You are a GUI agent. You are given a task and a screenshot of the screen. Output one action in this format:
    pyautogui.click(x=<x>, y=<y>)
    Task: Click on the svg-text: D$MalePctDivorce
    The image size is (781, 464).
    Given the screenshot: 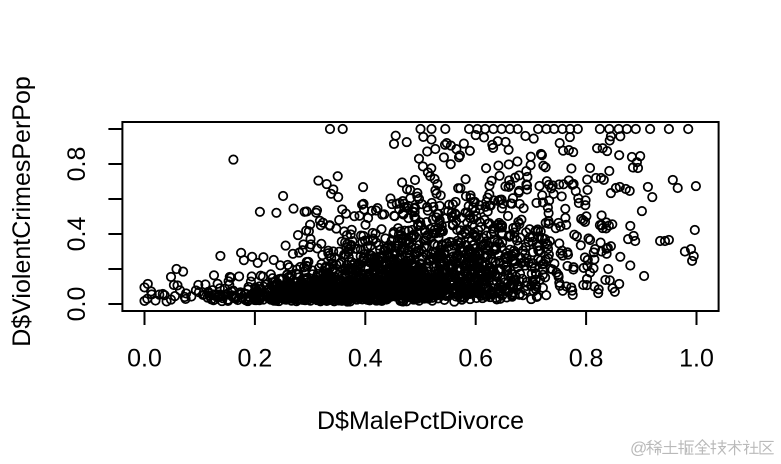 What is the action you would take?
    pyautogui.click(x=420, y=421)
    